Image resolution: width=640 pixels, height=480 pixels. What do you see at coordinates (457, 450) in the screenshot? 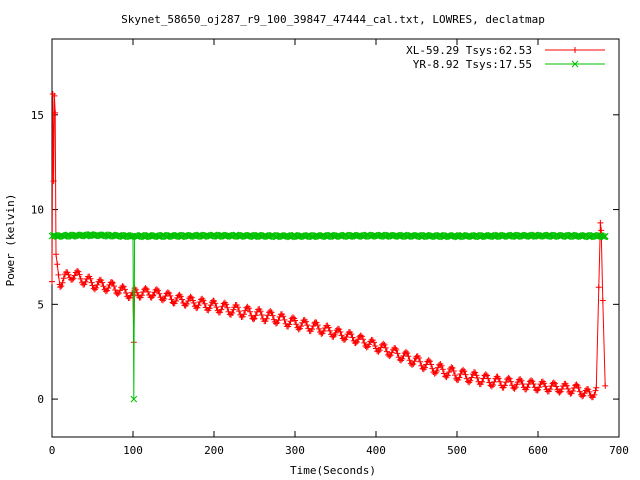
I see `x-tick-label: 500` at bounding box center [457, 450].